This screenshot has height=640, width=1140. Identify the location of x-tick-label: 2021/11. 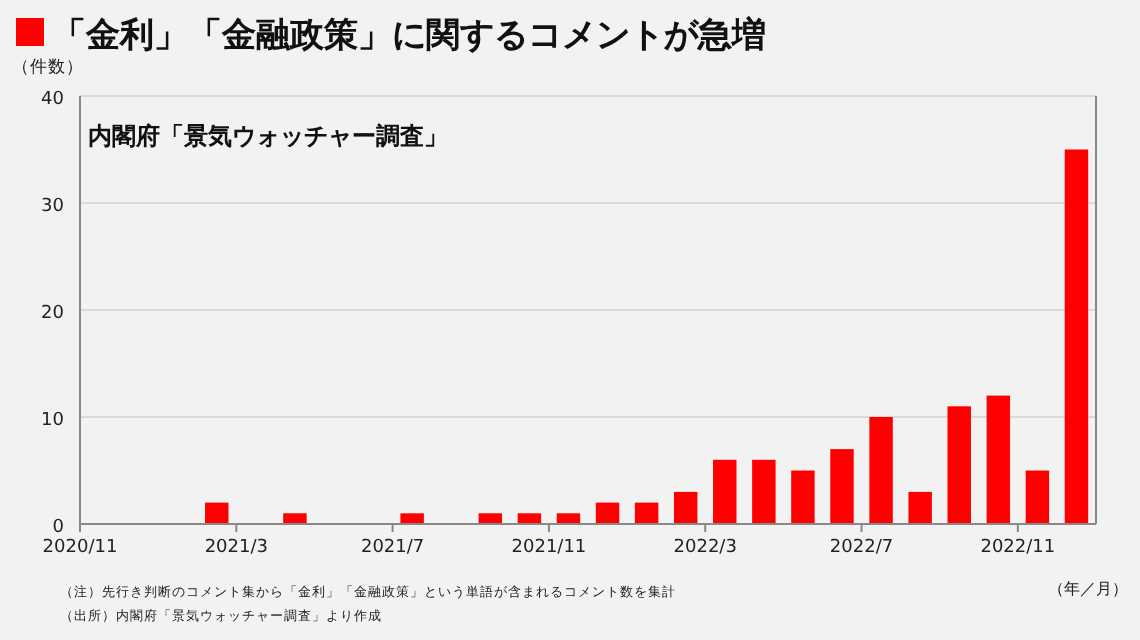
(549, 548).